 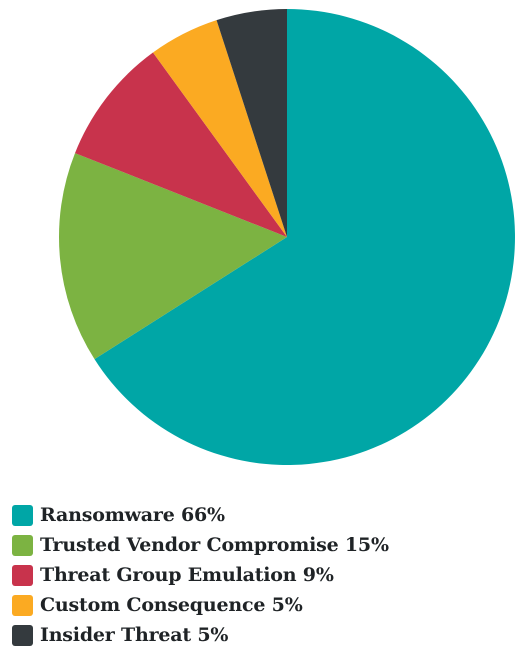 I want to click on legend-swatch-insider-threat, so click(x=22, y=635).